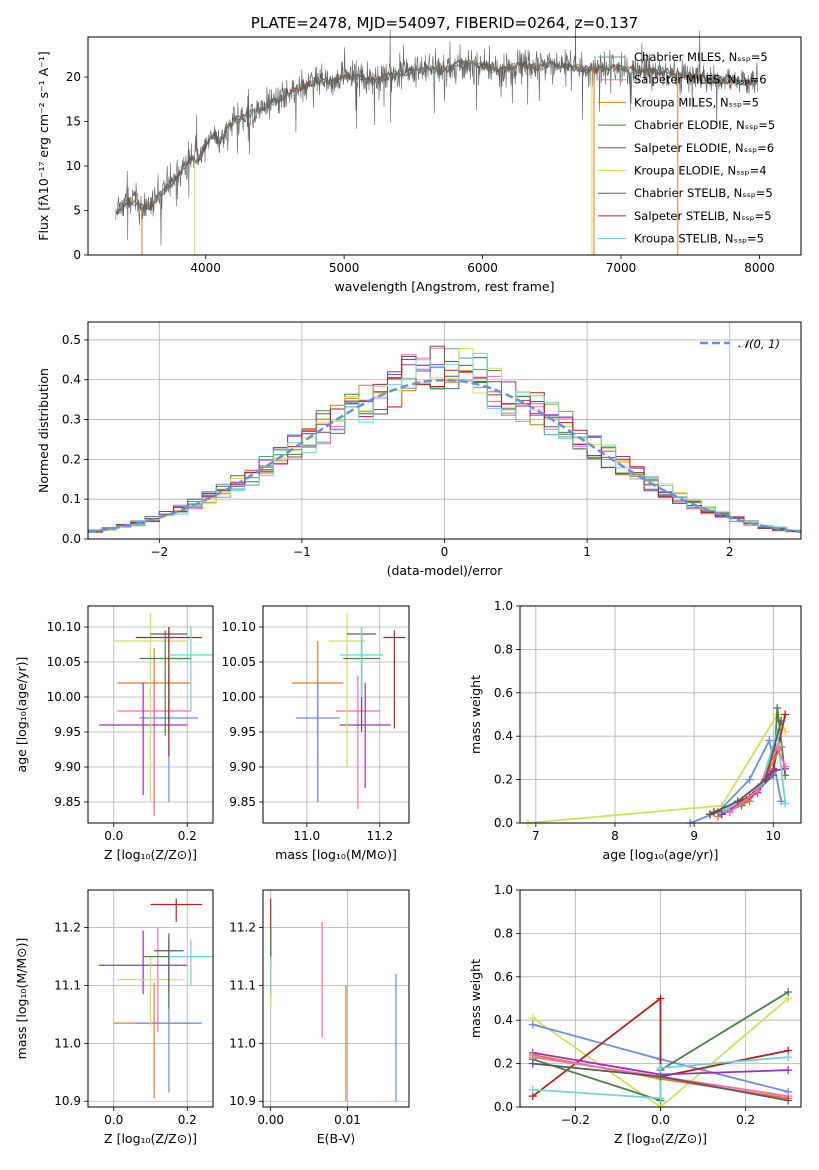 The image size is (819, 1170). I want to click on y-tick-label: 0.4, so click(503, 736).